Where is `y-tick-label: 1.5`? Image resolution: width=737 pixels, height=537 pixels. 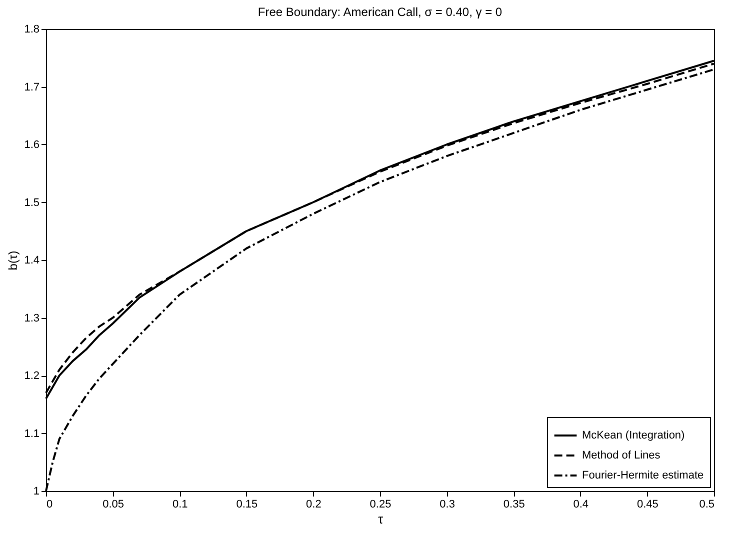 y-tick-label: 1.5 is located at coordinates (32, 202).